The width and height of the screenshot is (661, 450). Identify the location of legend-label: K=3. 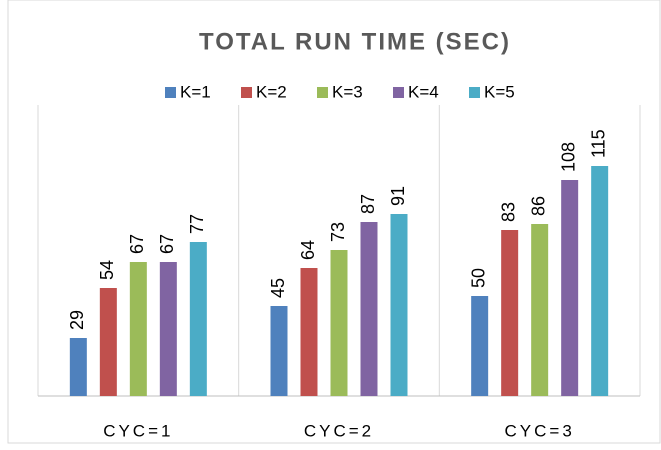
(347, 91).